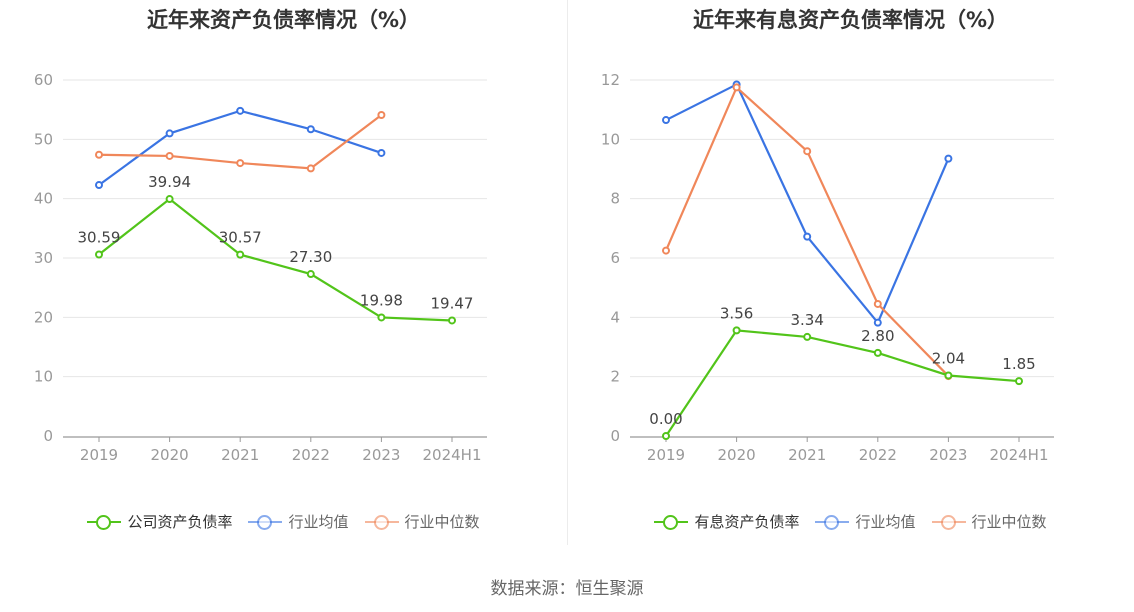  What do you see at coordinates (567, 272) in the screenshot?
I see `panel-divider` at bounding box center [567, 272].